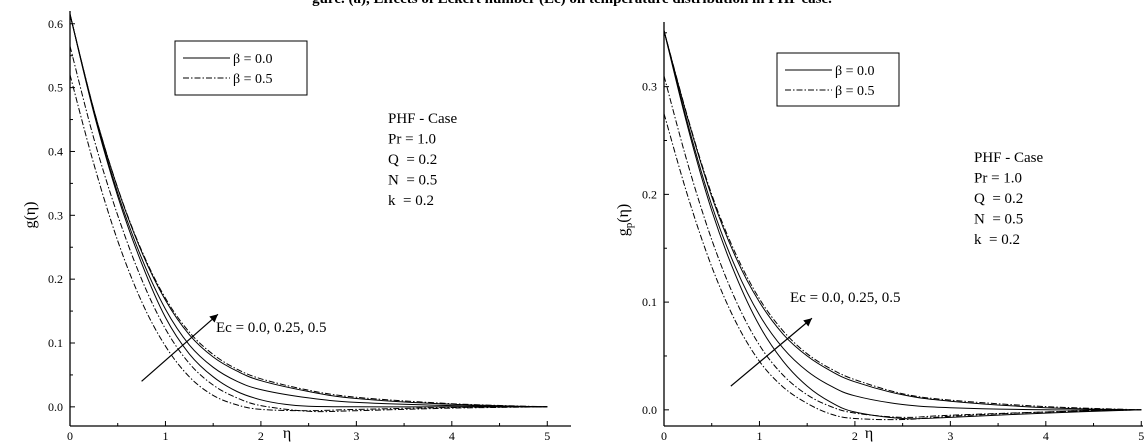  Describe the element at coordinates (55, 24) in the screenshot. I see `y-tick-label: 0.6` at that location.